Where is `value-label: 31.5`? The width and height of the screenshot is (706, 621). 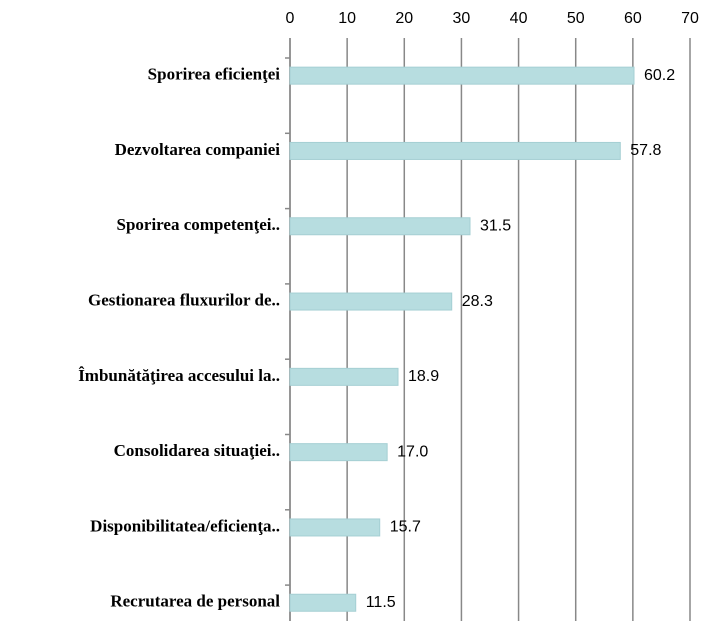 value-label: 31.5 is located at coordinates (495, 225).